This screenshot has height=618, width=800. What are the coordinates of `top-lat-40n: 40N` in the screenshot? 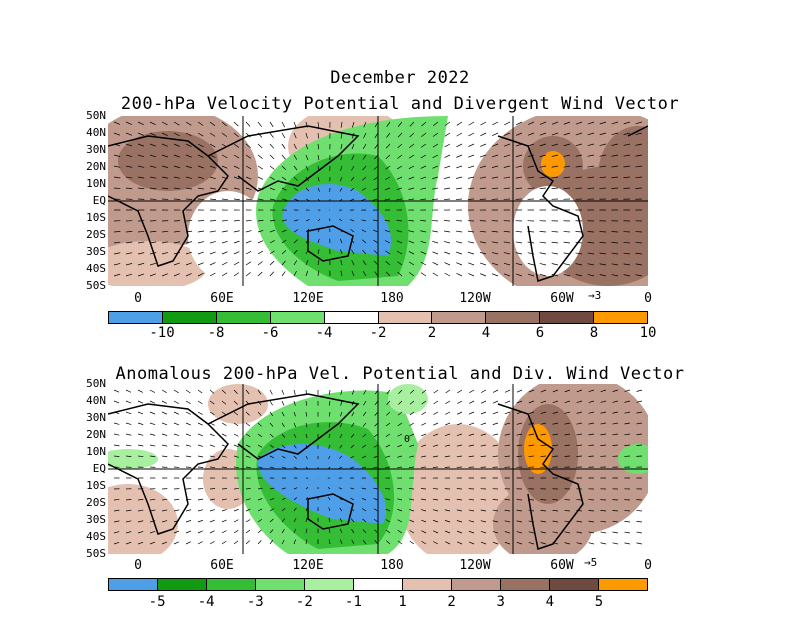 It's located at (96, 132).